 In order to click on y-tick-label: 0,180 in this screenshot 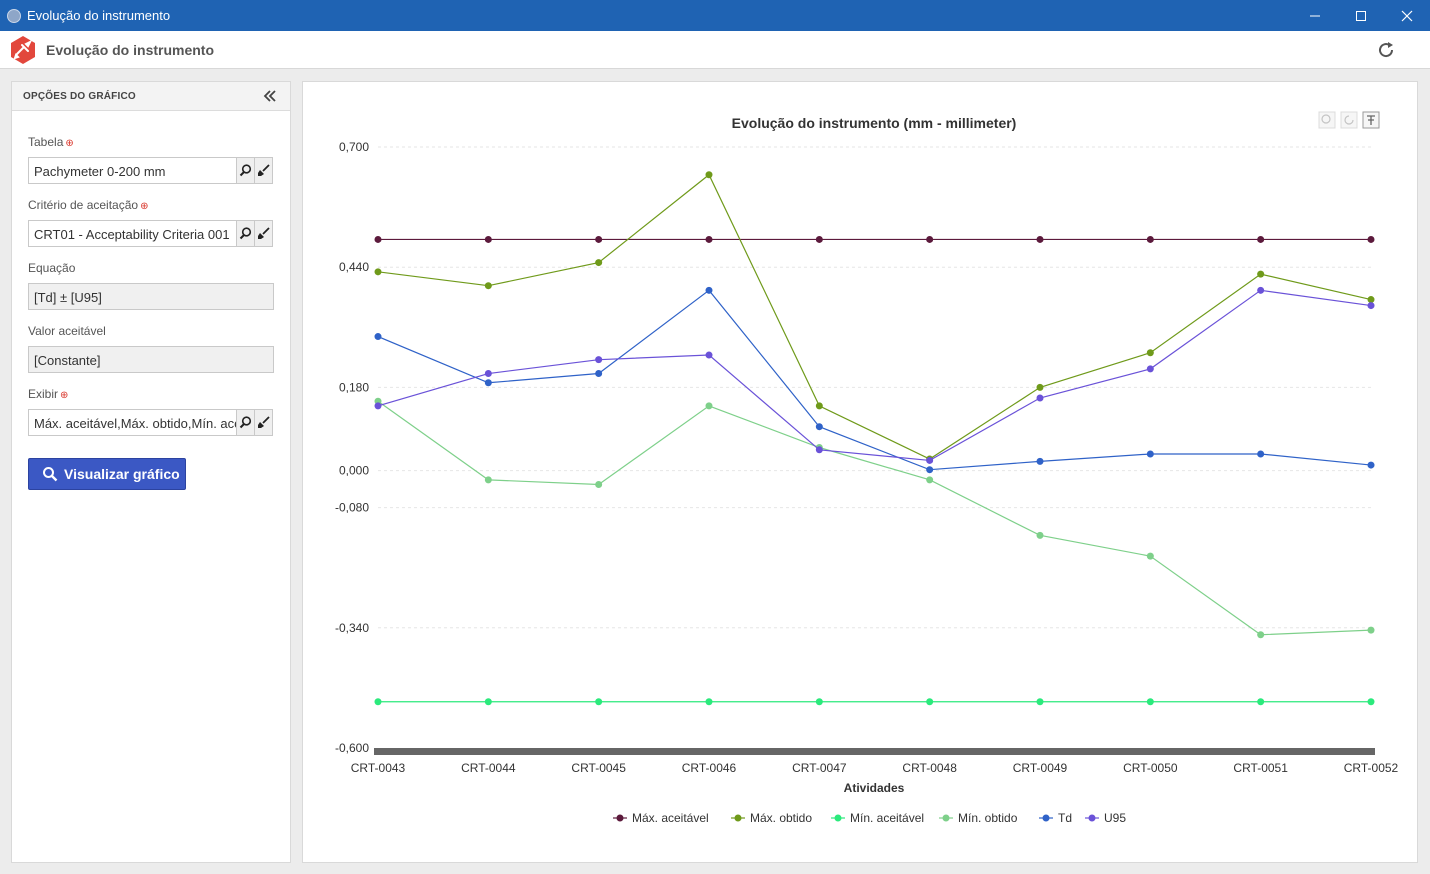, I will do `click(354, 387)`.